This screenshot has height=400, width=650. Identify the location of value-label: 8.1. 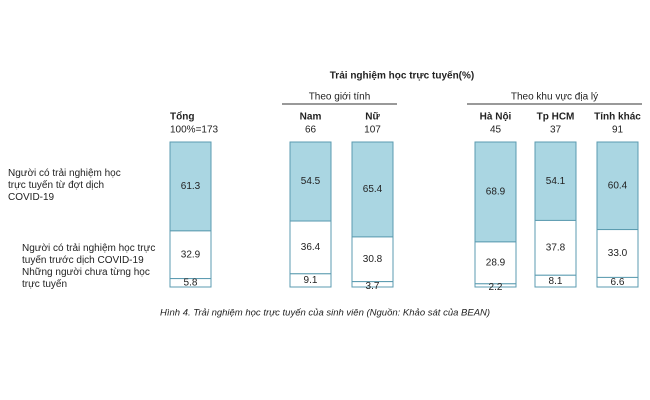
(556, 281).